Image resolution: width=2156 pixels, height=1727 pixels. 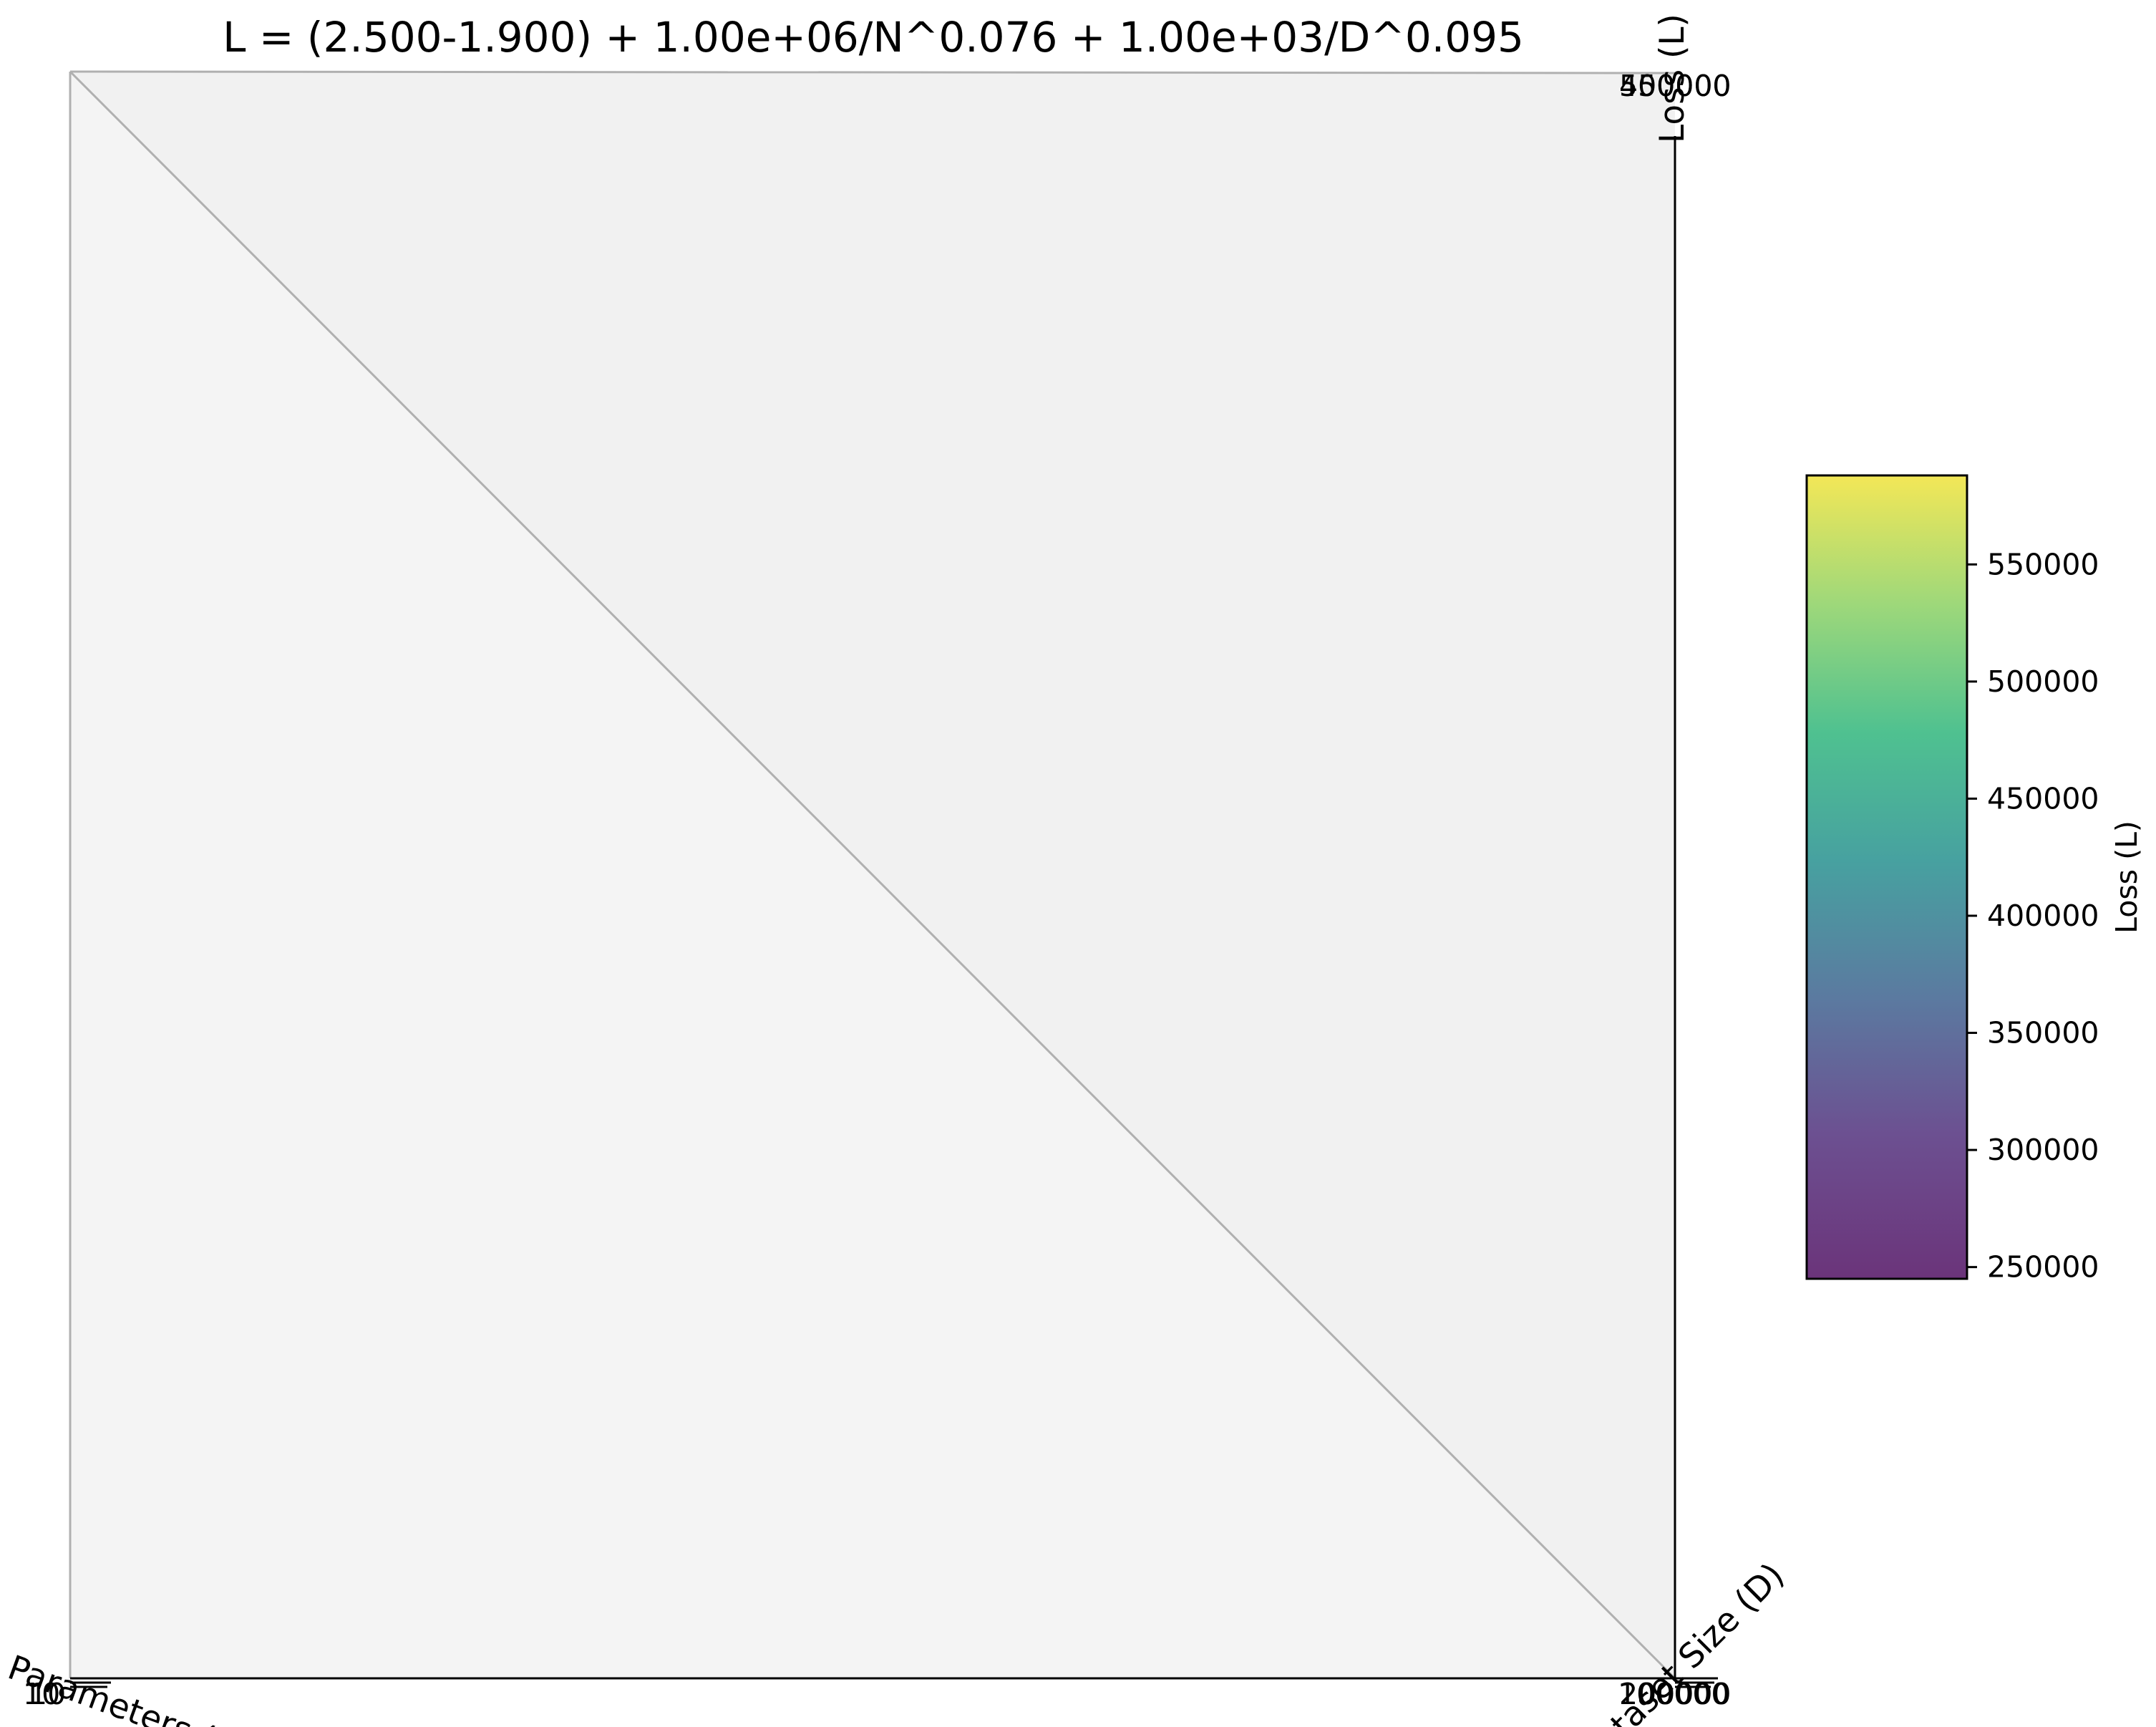 What do you see at coordinates (2043, 1267) in the screenshot?
I see `colorbar-tick-label: 250000` at bounding box center [2043, 1267].